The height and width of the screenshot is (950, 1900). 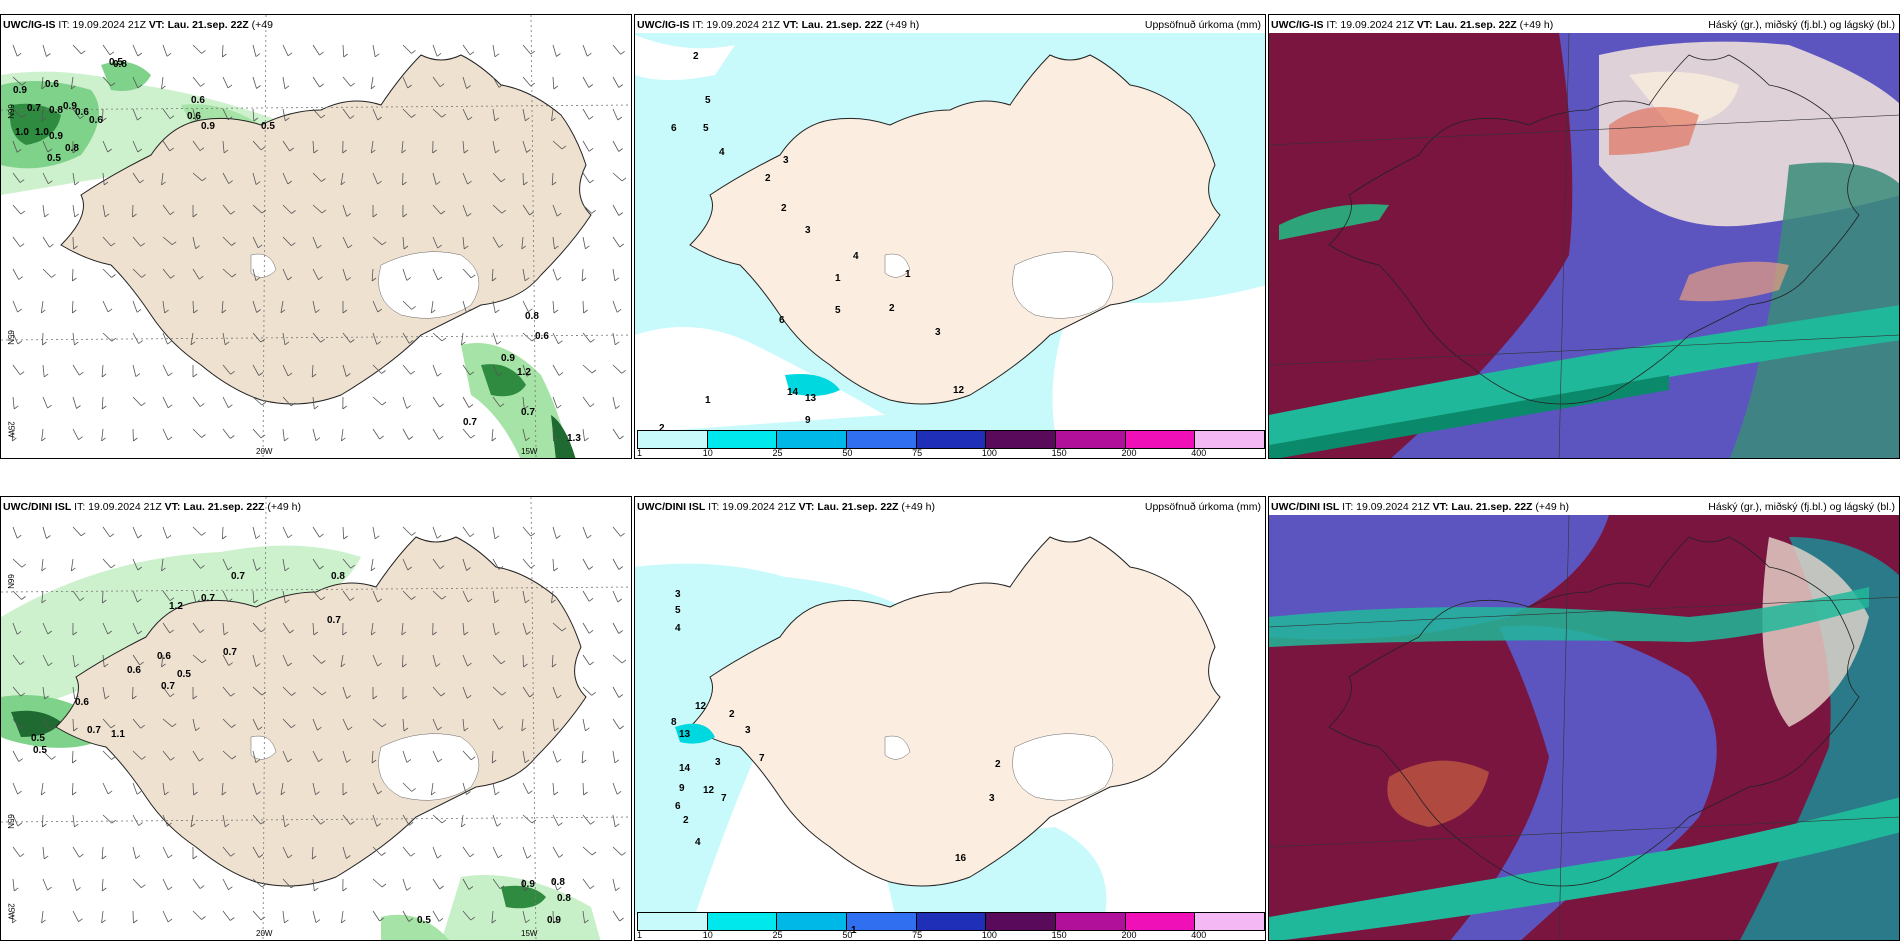 What do you see at coordinates (950, 926) in the screenshot?
I see `precip-colorbar: 1 10 25 50 75 100 150 200 400` at bounding box center [950, 926].